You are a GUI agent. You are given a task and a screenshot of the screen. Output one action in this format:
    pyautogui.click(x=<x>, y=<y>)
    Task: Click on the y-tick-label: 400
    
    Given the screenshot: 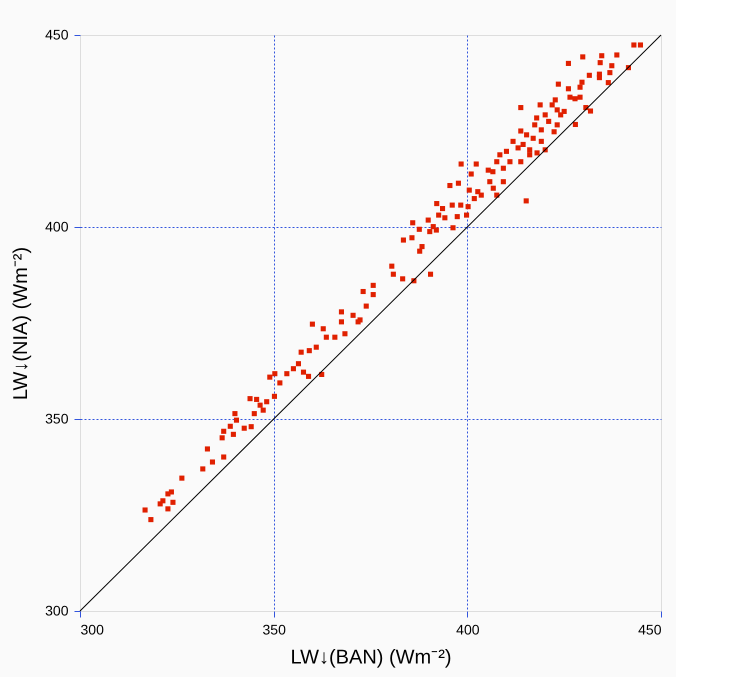 What is the action you would take?
    pyautogui.click(x=57, y=226)
    